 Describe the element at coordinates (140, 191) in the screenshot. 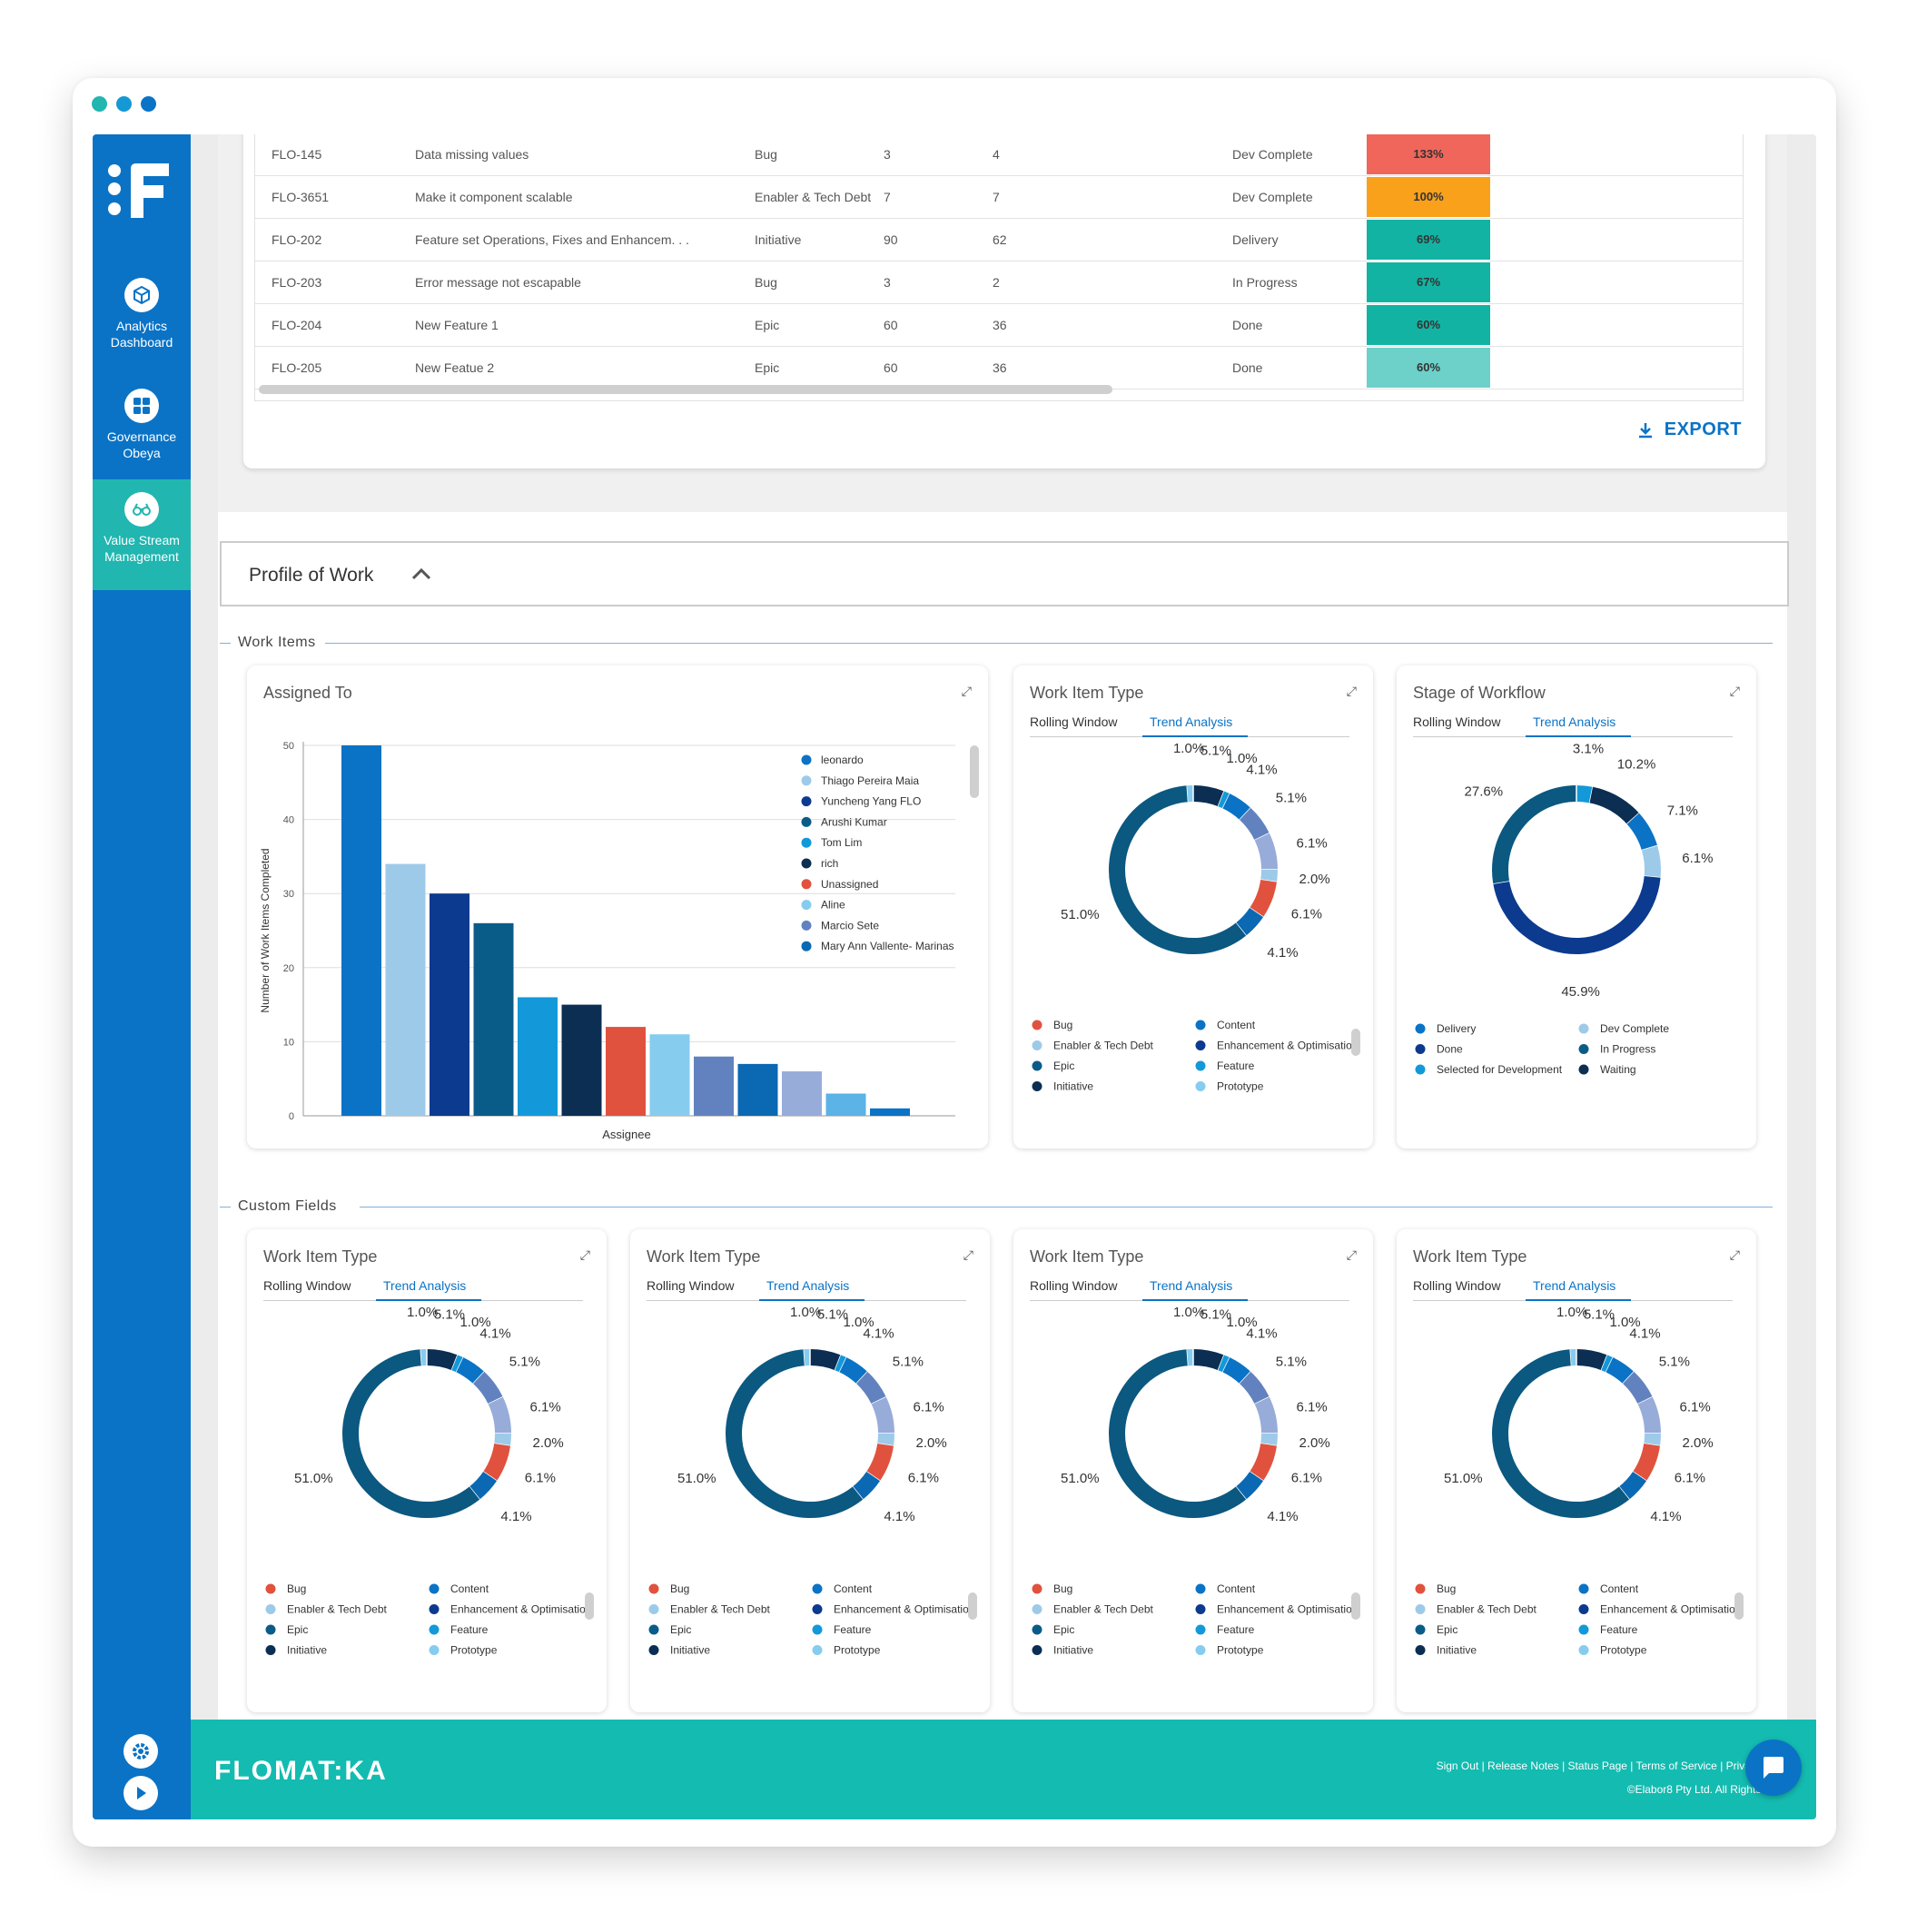

I see `flomatika-logo-icon` at that location.